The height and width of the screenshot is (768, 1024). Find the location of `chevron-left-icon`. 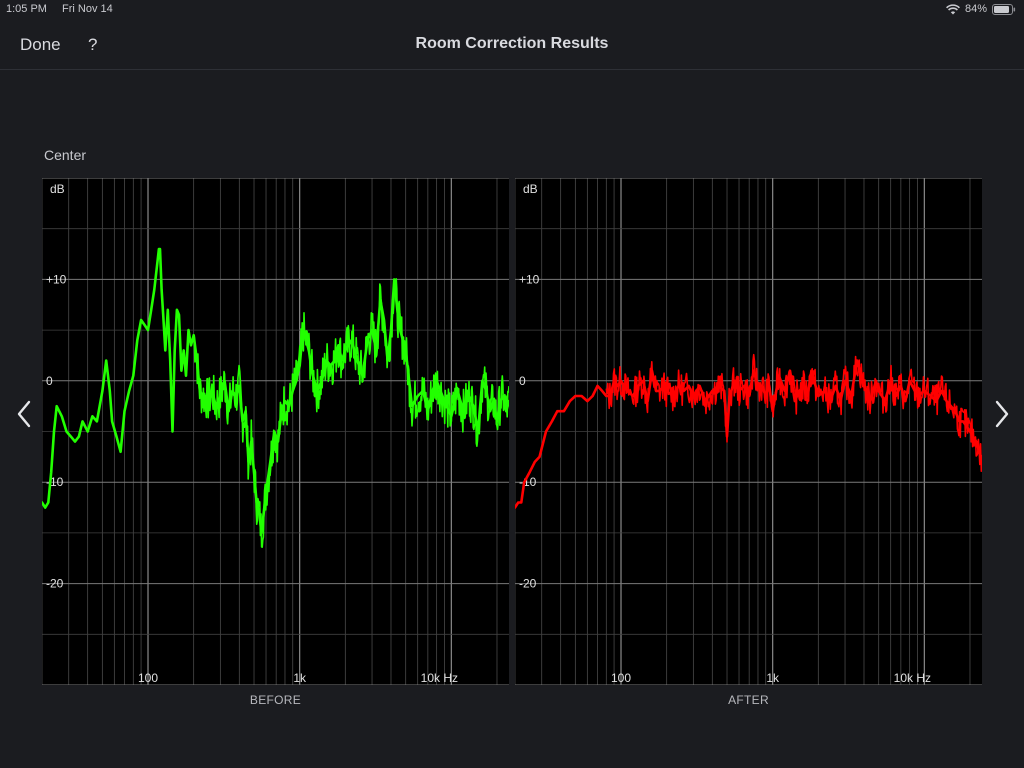

chevron-left-icon is located at coordinates (24, 414).